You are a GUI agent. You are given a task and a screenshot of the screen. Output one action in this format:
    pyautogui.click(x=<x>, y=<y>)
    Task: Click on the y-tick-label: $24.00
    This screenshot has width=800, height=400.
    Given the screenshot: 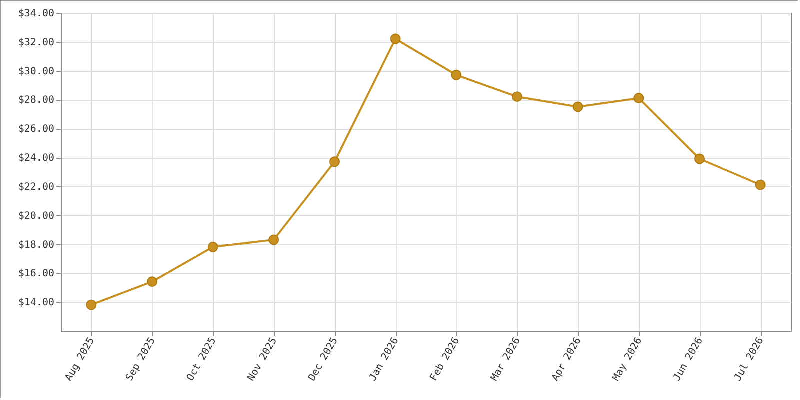 What is the action you would take?
    pyautogui.click(x=36, y=158)
    